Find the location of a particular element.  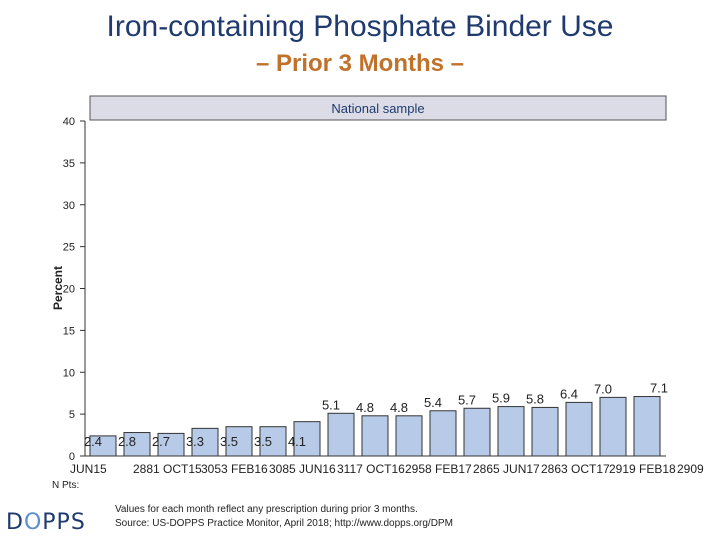

x-tick-label: 2909 is located at coordinates (690, 469).